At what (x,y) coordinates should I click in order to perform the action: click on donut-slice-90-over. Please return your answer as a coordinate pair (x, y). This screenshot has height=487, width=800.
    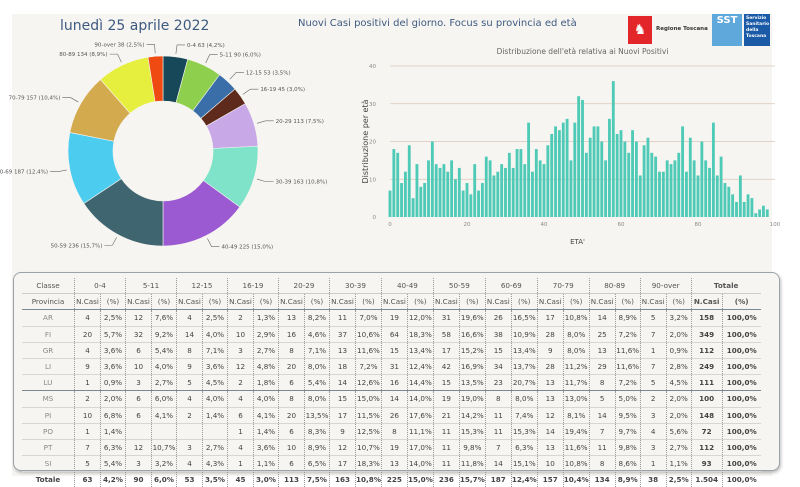
    Looking at the image, I should click on (155, 78).